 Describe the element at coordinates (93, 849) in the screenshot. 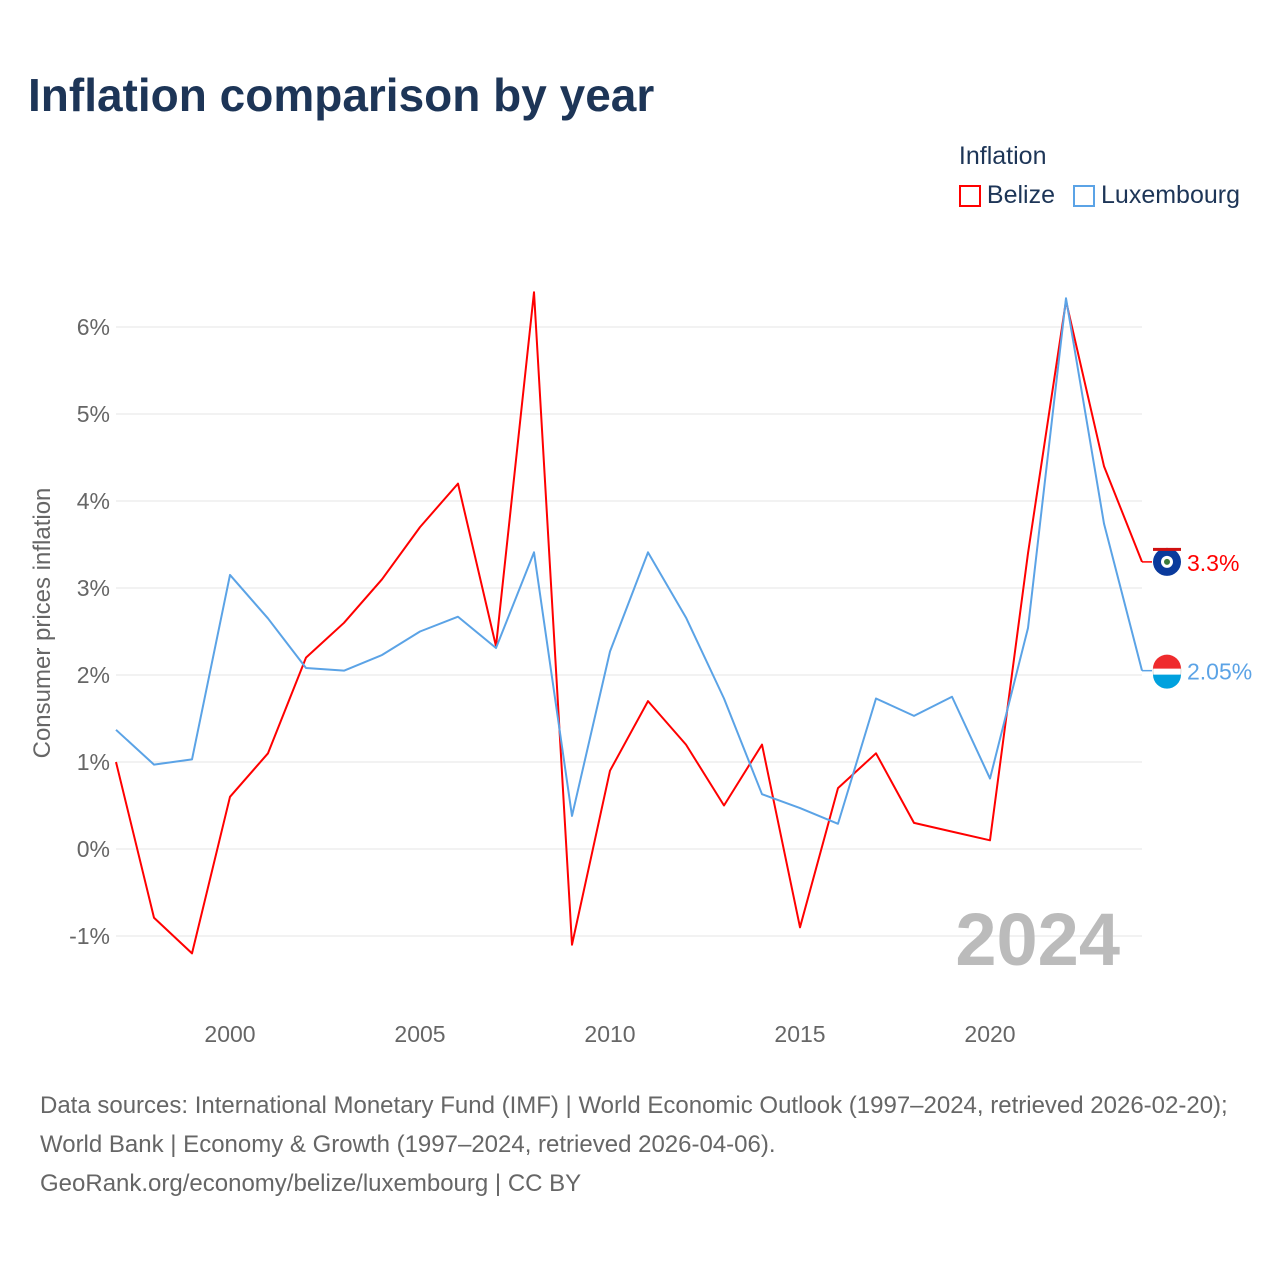

I see `y-tick-label: 0%` at that location.